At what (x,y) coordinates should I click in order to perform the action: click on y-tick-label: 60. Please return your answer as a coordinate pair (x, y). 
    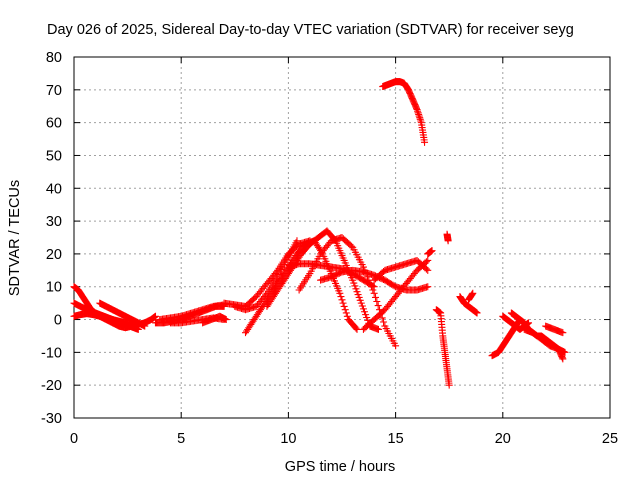
    Looking at the image, I should click on (54, 124).